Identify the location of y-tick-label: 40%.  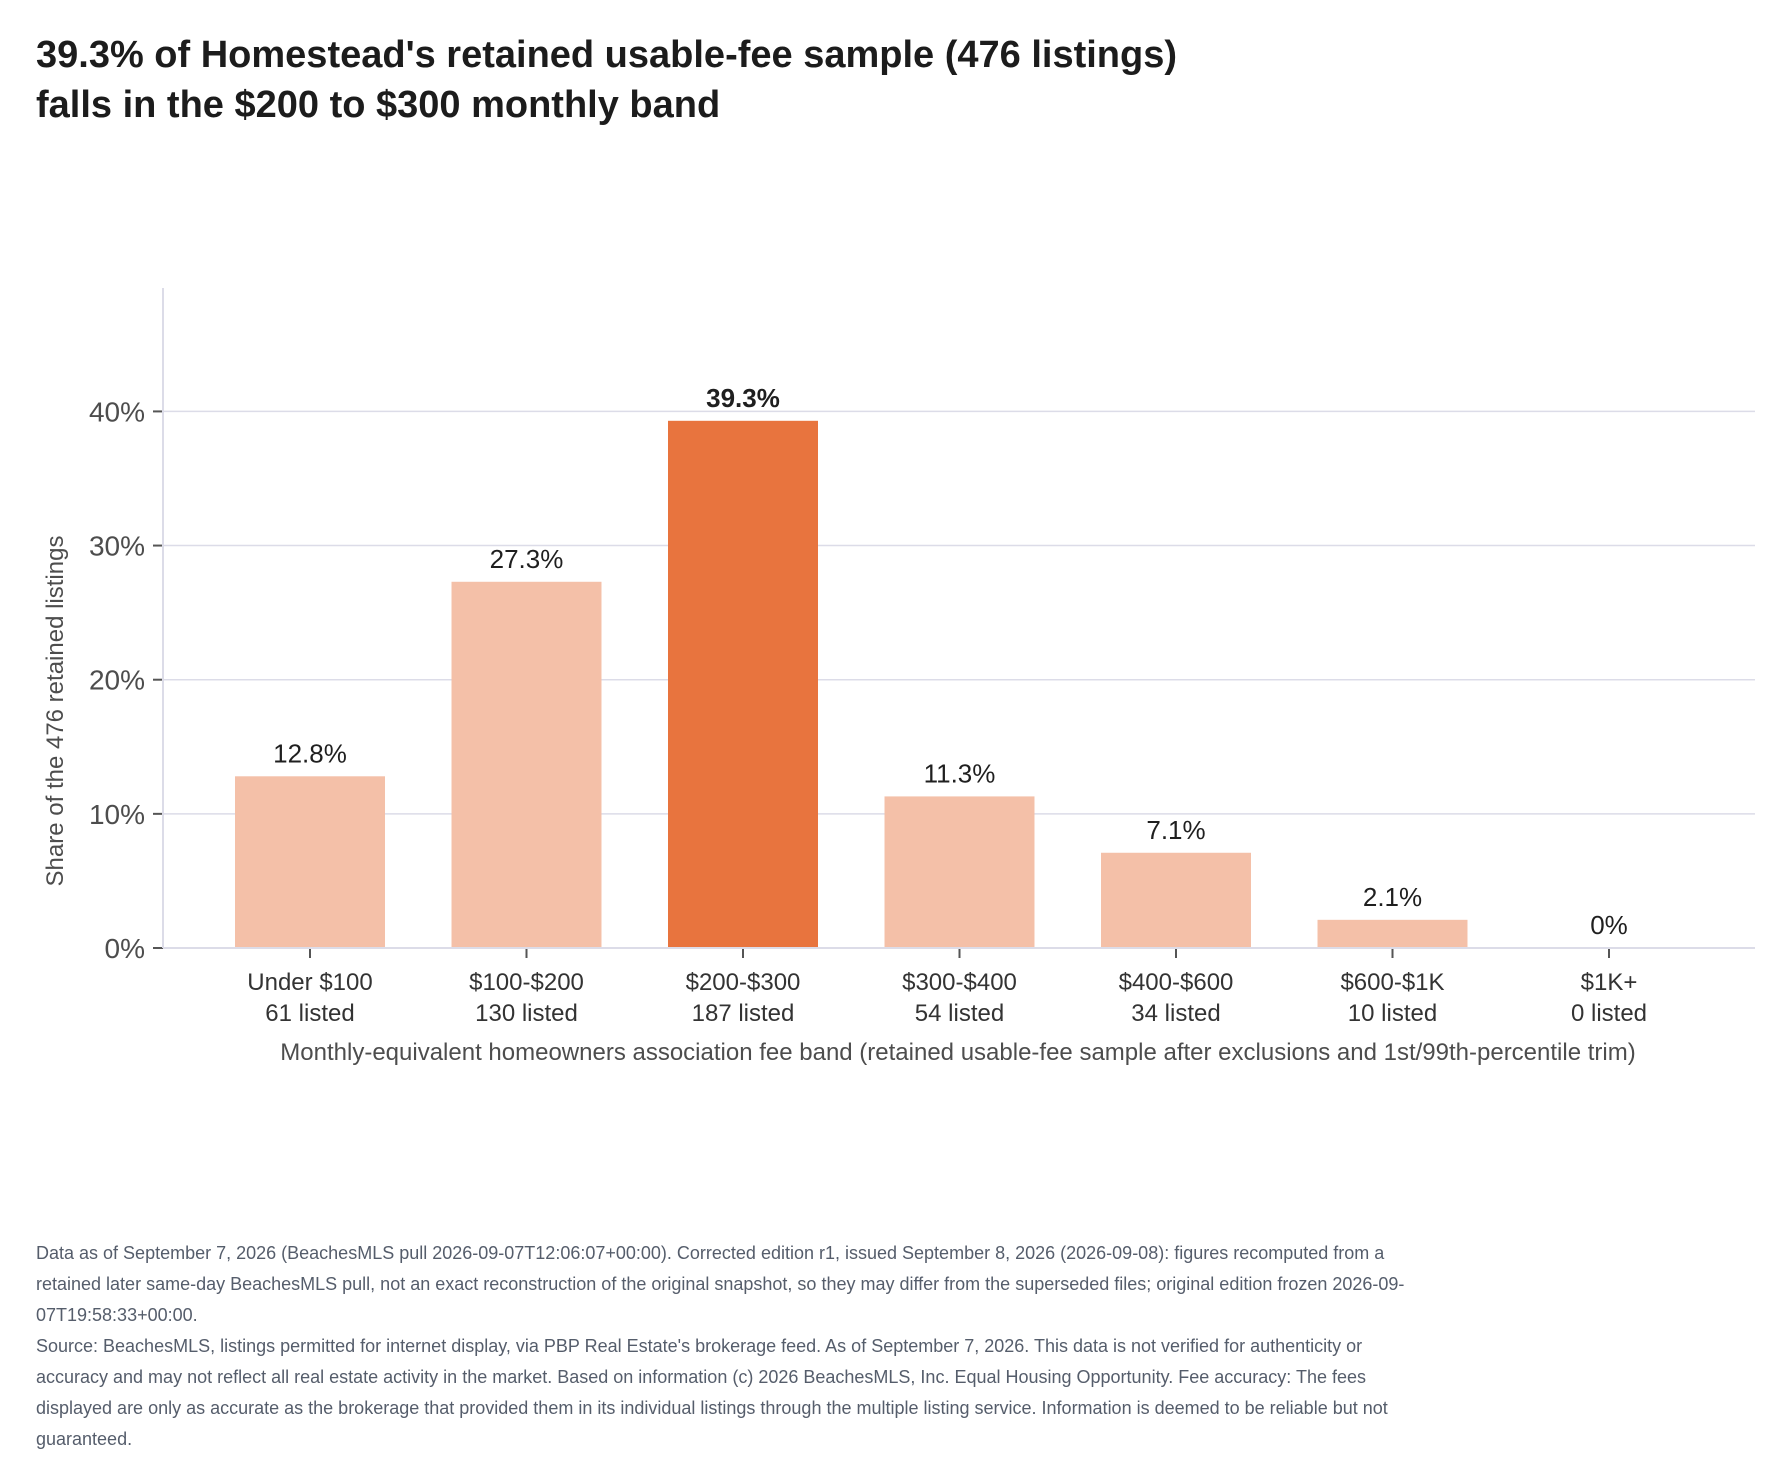
(117, 411).